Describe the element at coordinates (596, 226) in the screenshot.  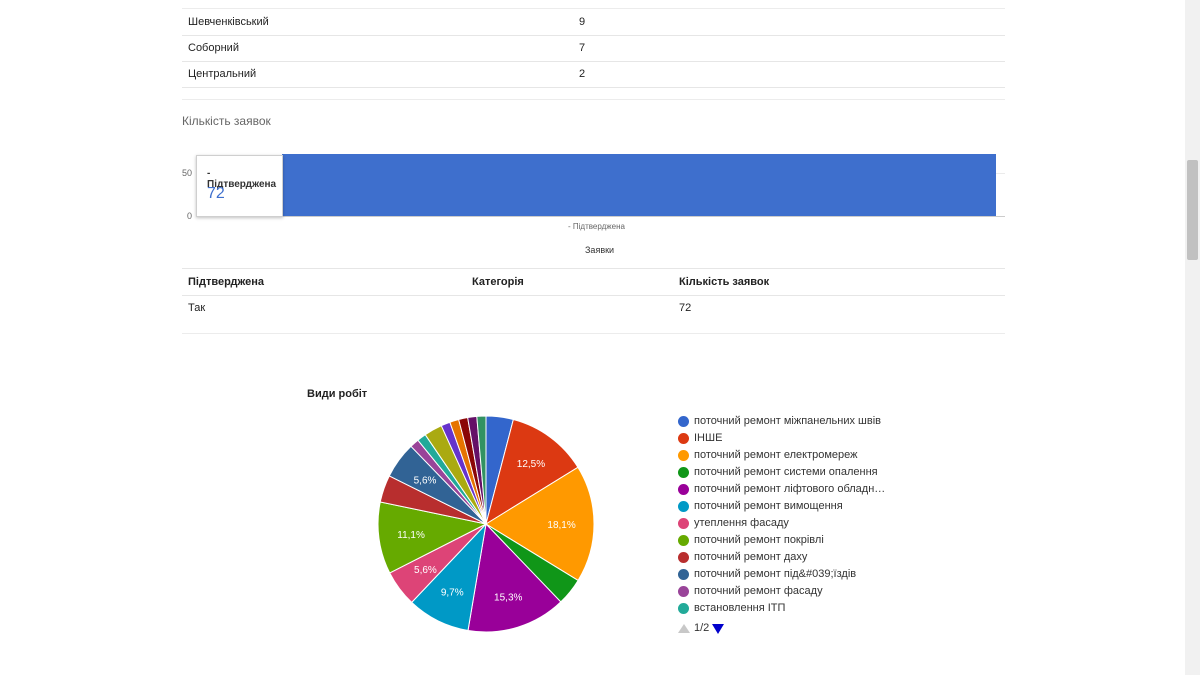
I see `x-category-label: - Підтверджена` at that location.